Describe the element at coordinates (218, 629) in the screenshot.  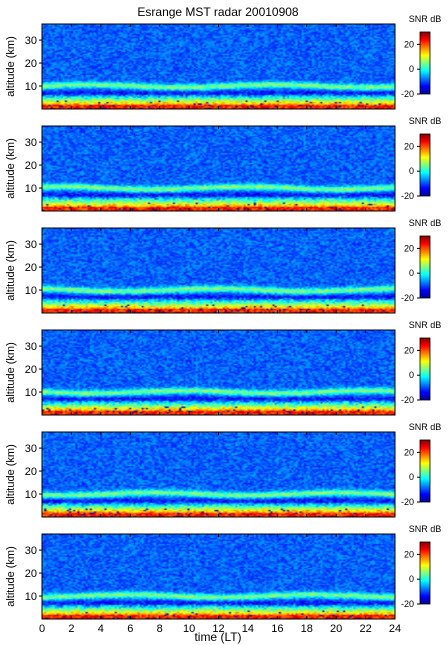
I see `x-tick-label: 12` at that location.